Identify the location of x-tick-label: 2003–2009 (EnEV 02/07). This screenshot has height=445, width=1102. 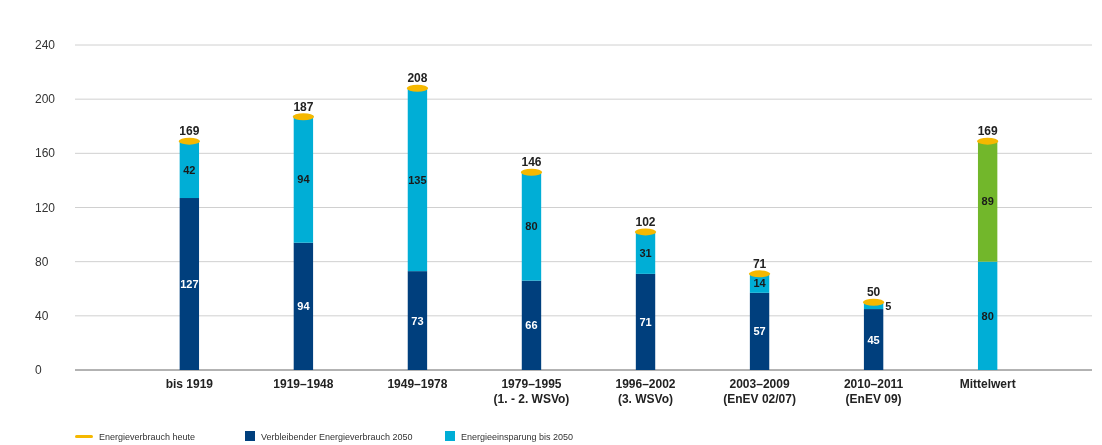
(759, 391).